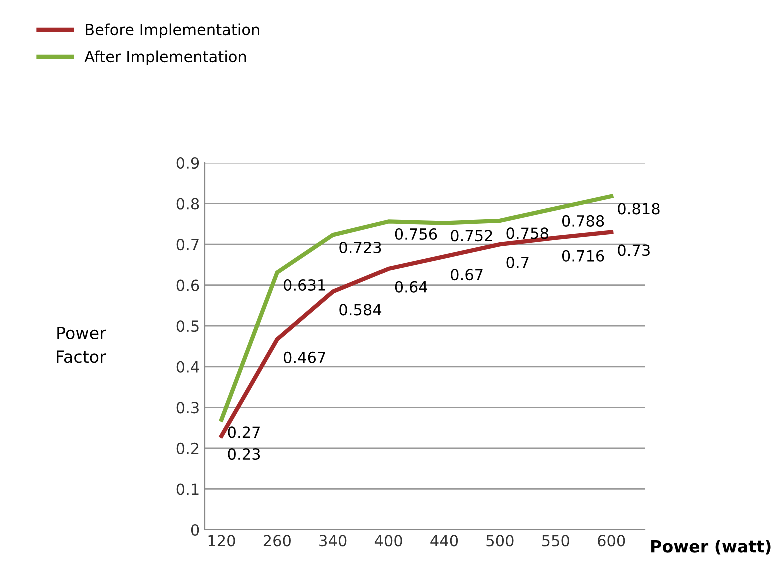  Describe the element at coordinates (222, 541) in the screenshot. I see `x-tick-label: 120` at that location.